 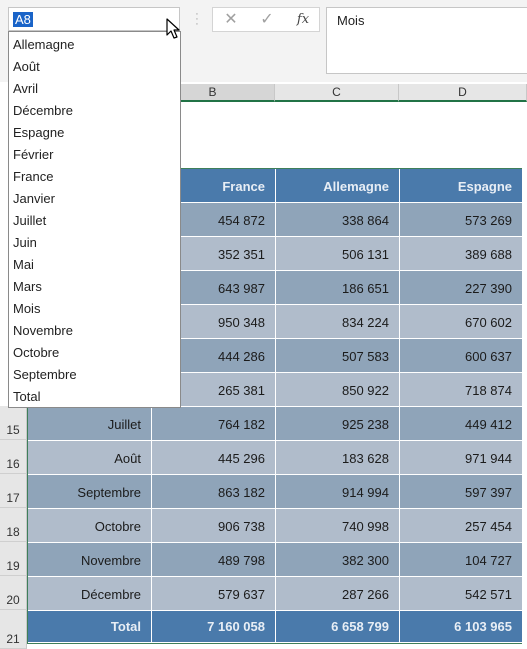 I want to click on more-options-icon: · · ·, so click(x=197, y=19).